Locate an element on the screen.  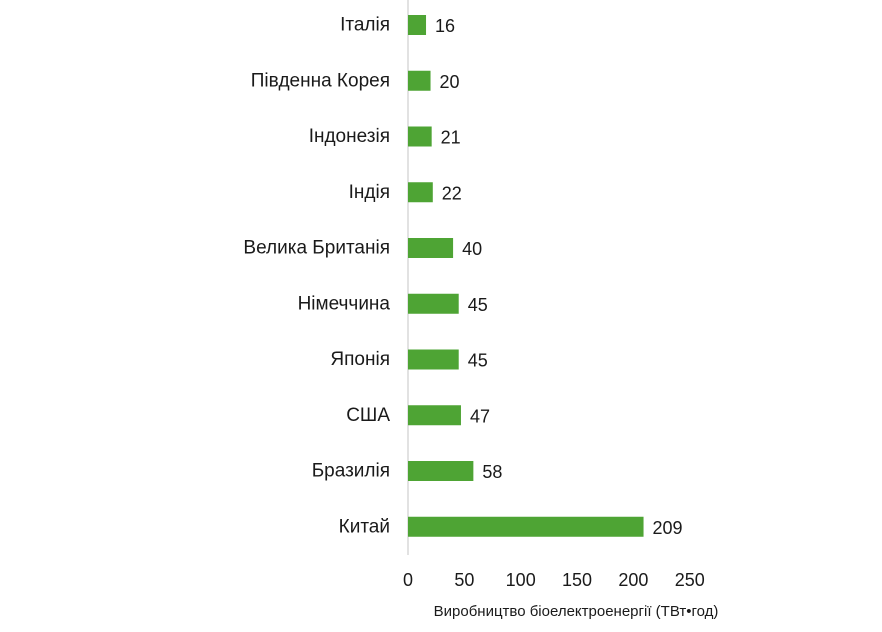
category-label: Бразилія is located at coordinates (351, 471).